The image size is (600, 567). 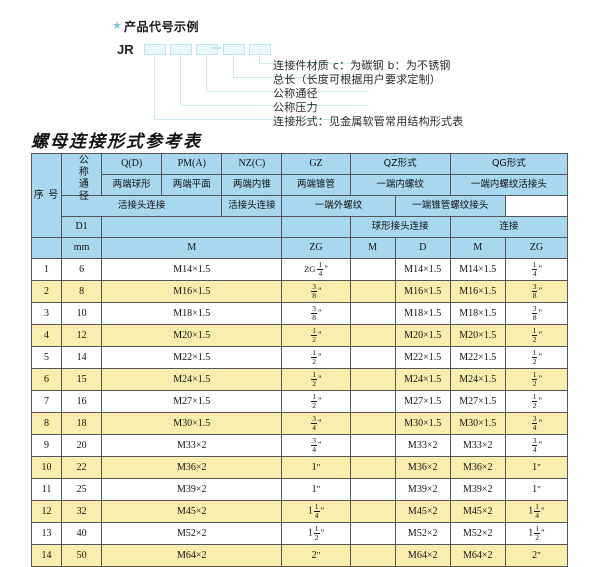 What do you see at coordinates (536, 555) in the screenshot?
I see `cell-qg-zg: 2"` at bounding box center [536, 555].